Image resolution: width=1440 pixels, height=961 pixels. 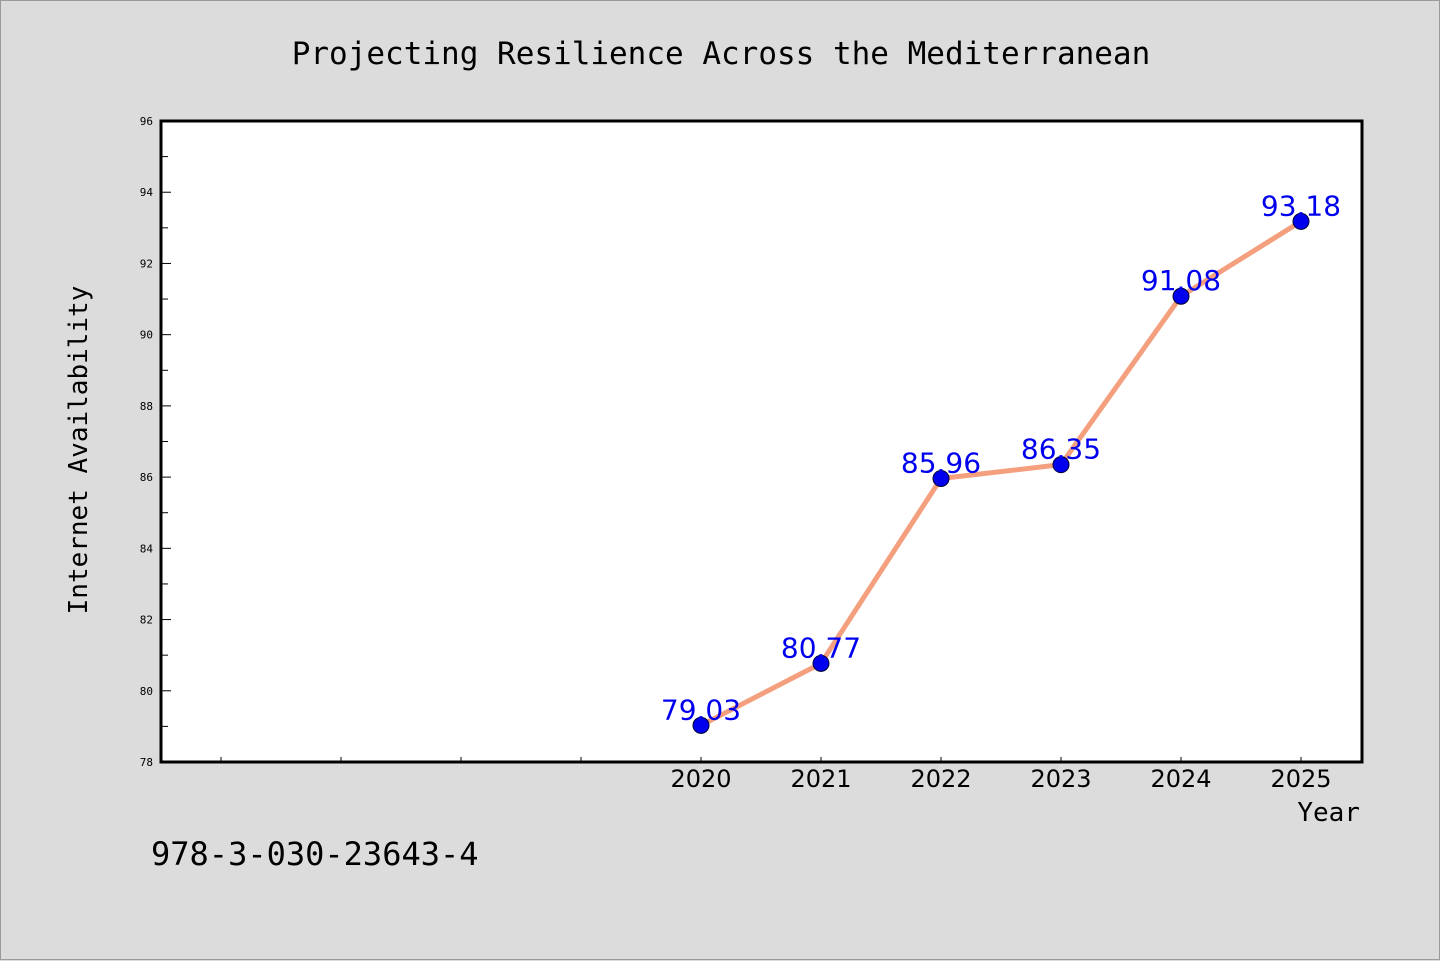 What do you see at coordinates (79, 450) in the screenshot?
I see `y-axis-label: Internet Availability` at bounding box center [79, 450].